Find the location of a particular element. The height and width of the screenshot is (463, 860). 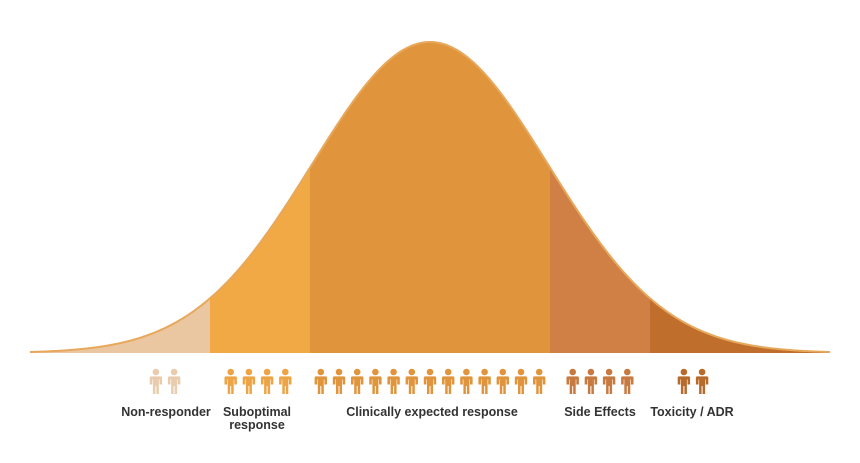

region-side-effects is located at coordinates (600, 260).